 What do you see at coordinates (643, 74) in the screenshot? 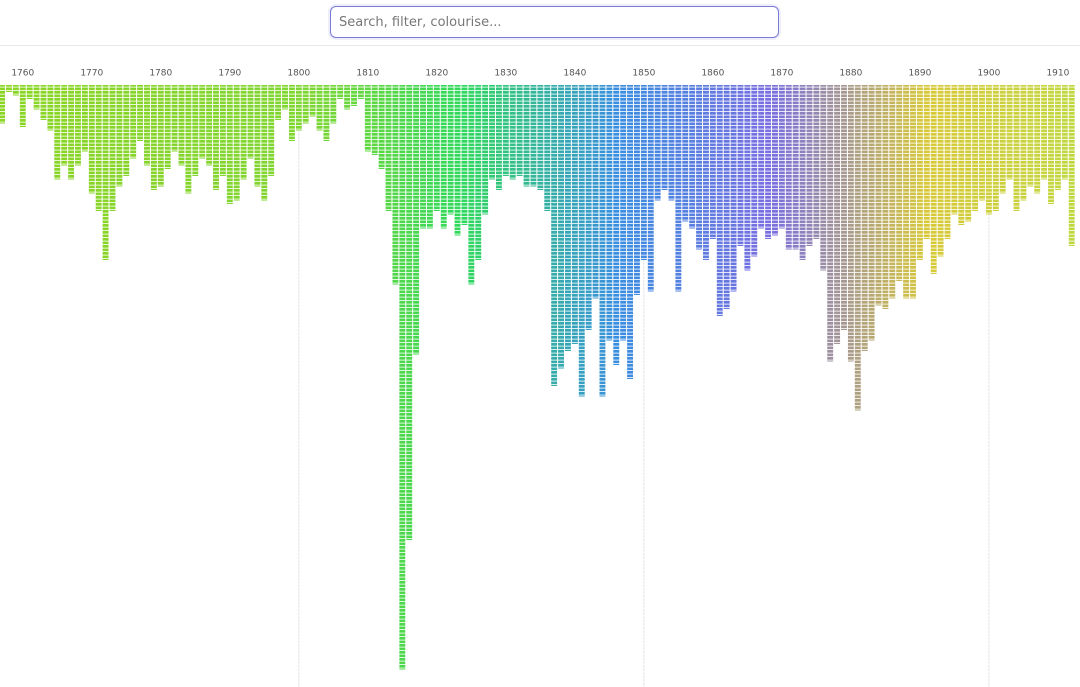
I see `x-tick-label: 1850` at bounding box center [643, 74].